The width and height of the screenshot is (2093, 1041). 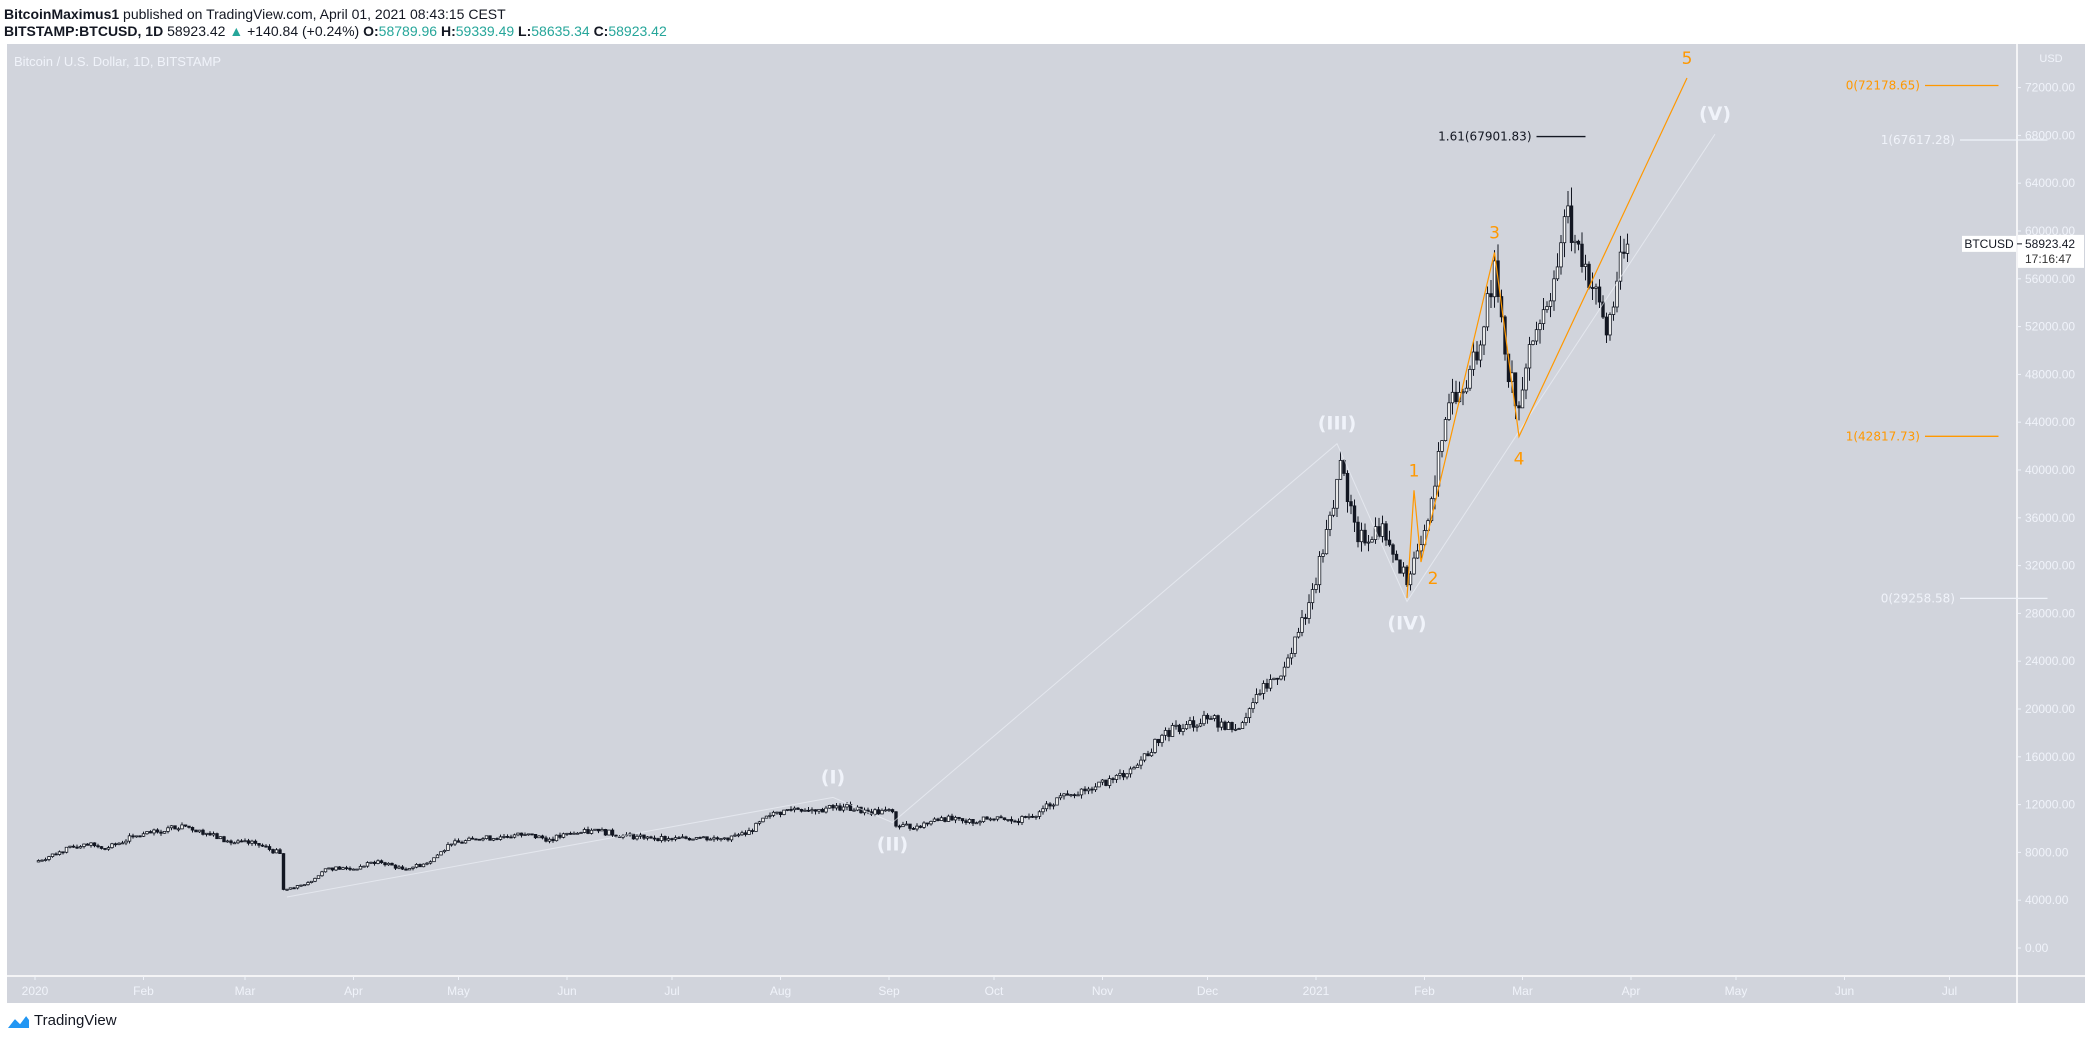 What do you see at coordinates (17, 1021) in the screenshot?
I see `tradingview-cloud-icon` at bounding box center [17, 1021].